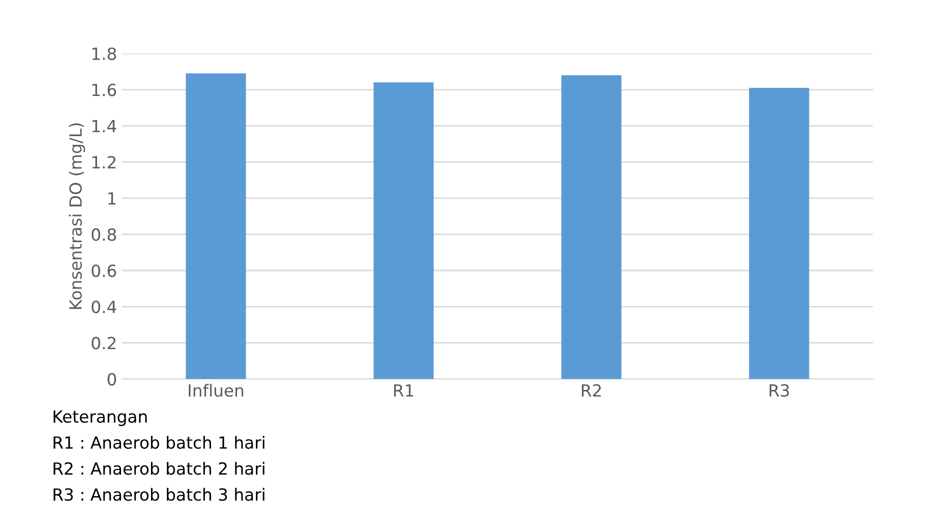  What do you see at coordinates (104, 271) in the screenshot?
I see `y-tick-label: 0.6` at bounding box center [104, 271].